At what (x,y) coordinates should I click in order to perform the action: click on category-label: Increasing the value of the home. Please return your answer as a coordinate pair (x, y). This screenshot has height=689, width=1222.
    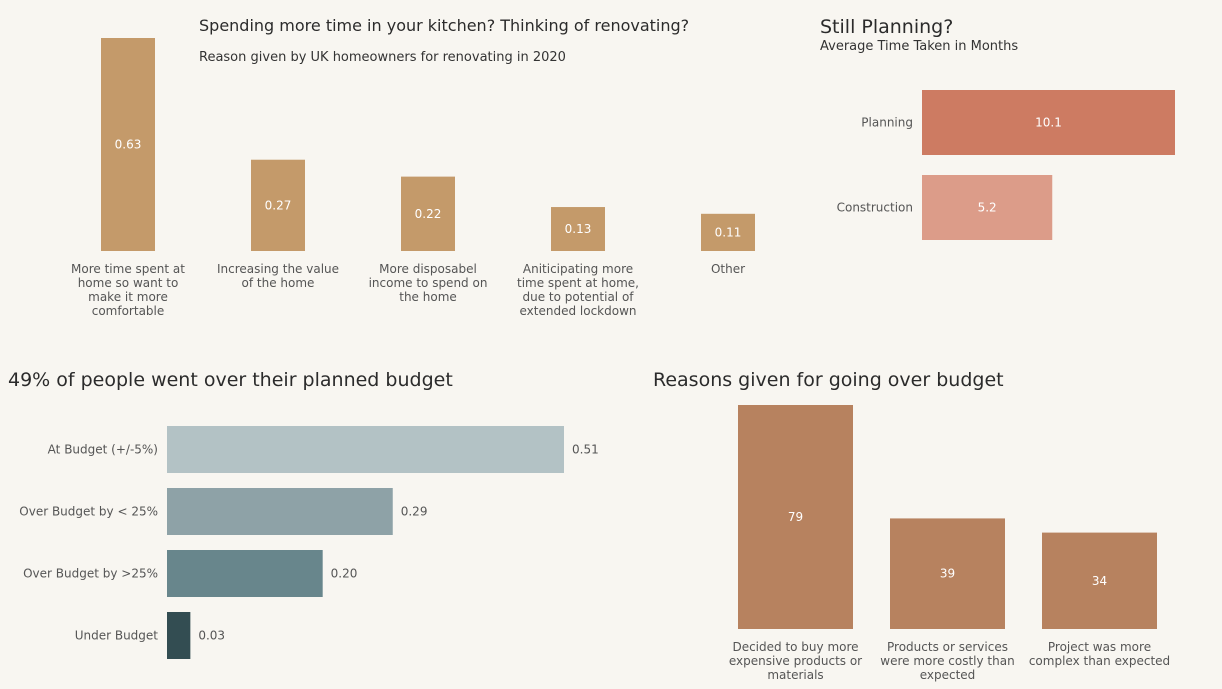
    Looking at the image, I should click on (278, 276).